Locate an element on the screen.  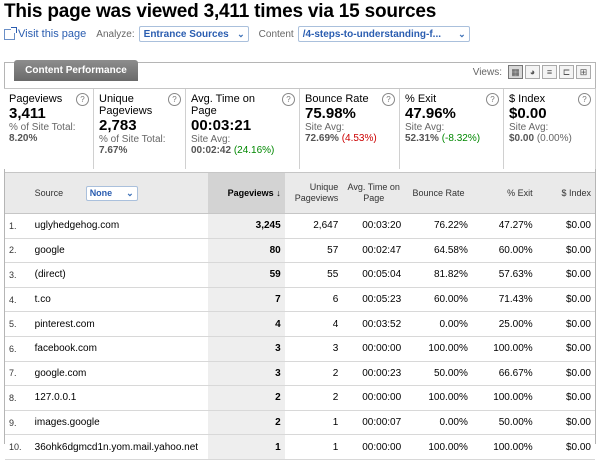
tab-content-performance: Content Performance is located at coordinates (76, 70).